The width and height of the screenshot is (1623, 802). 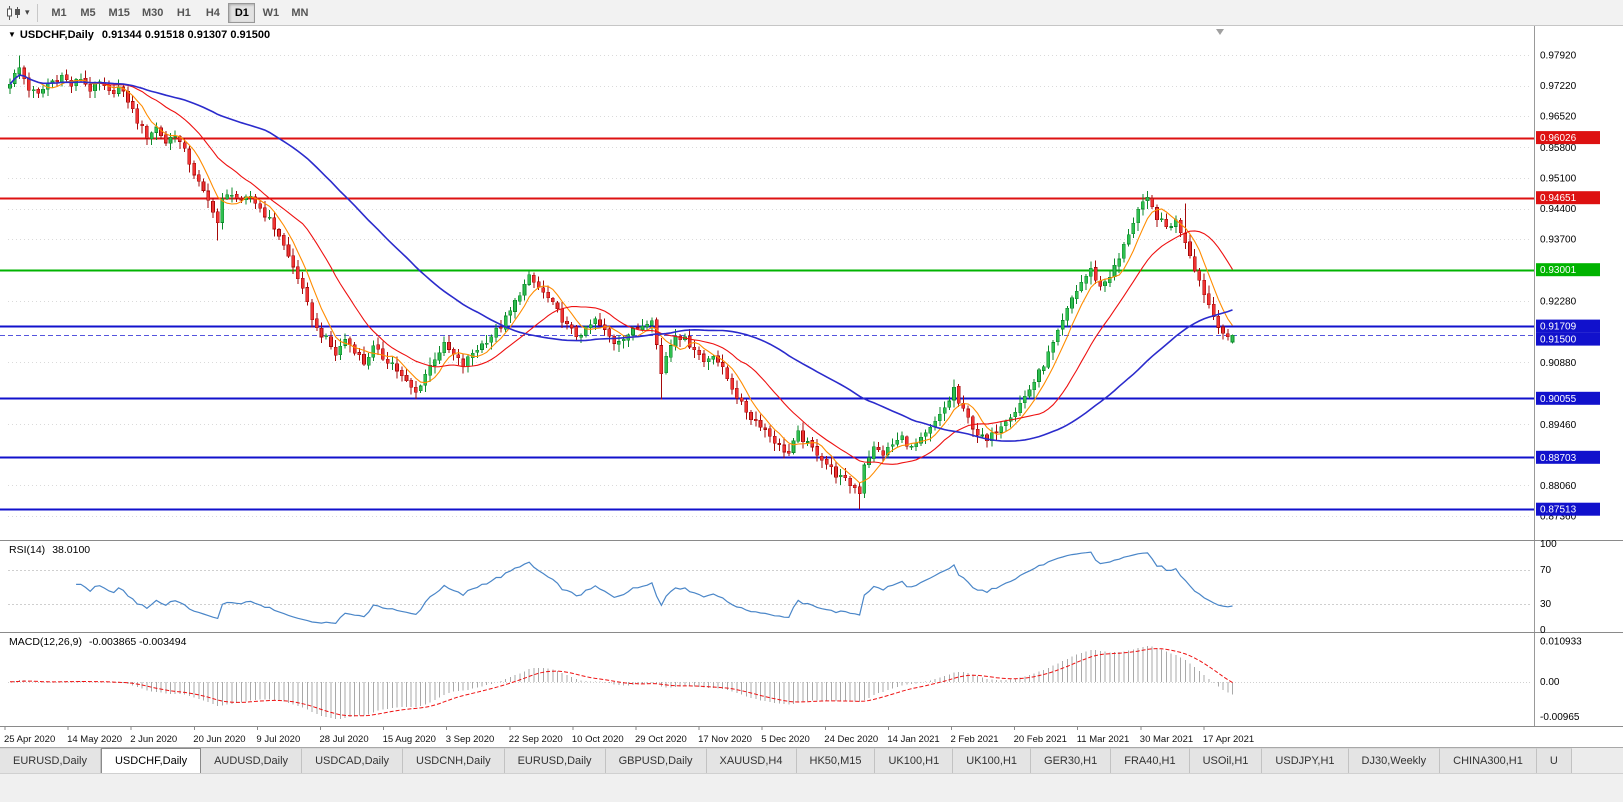 I want to click on macd-signal-line, so click(x=621, y=682).